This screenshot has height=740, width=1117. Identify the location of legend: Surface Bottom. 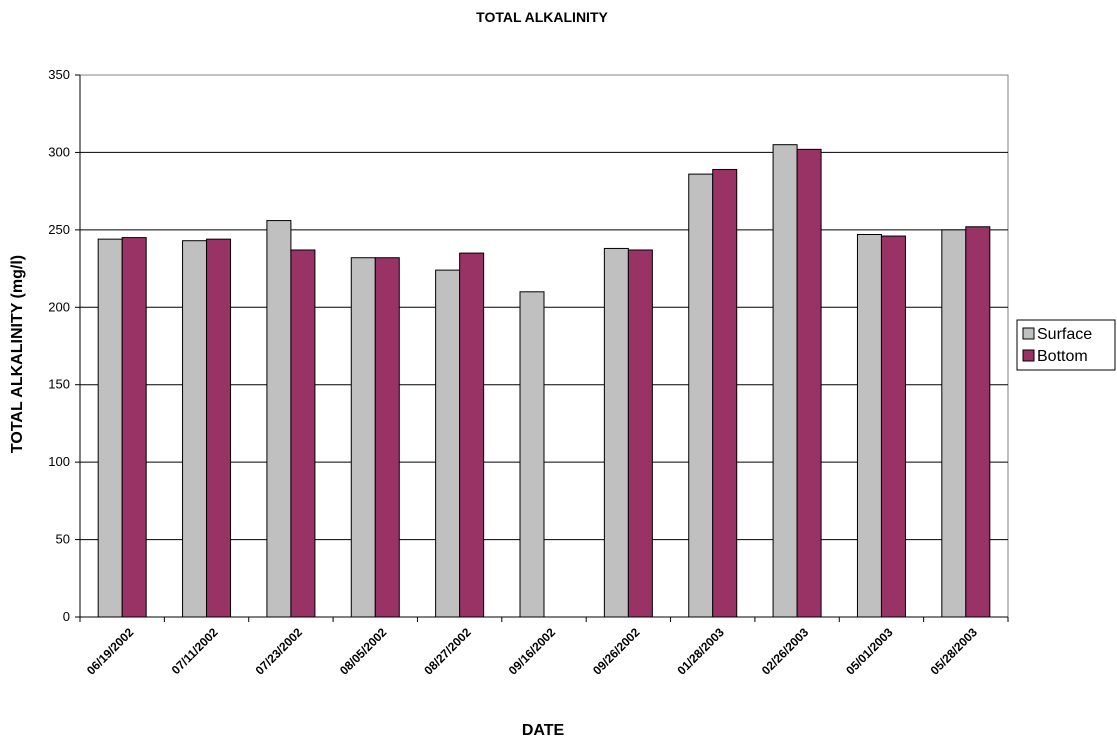
(1066, 345).